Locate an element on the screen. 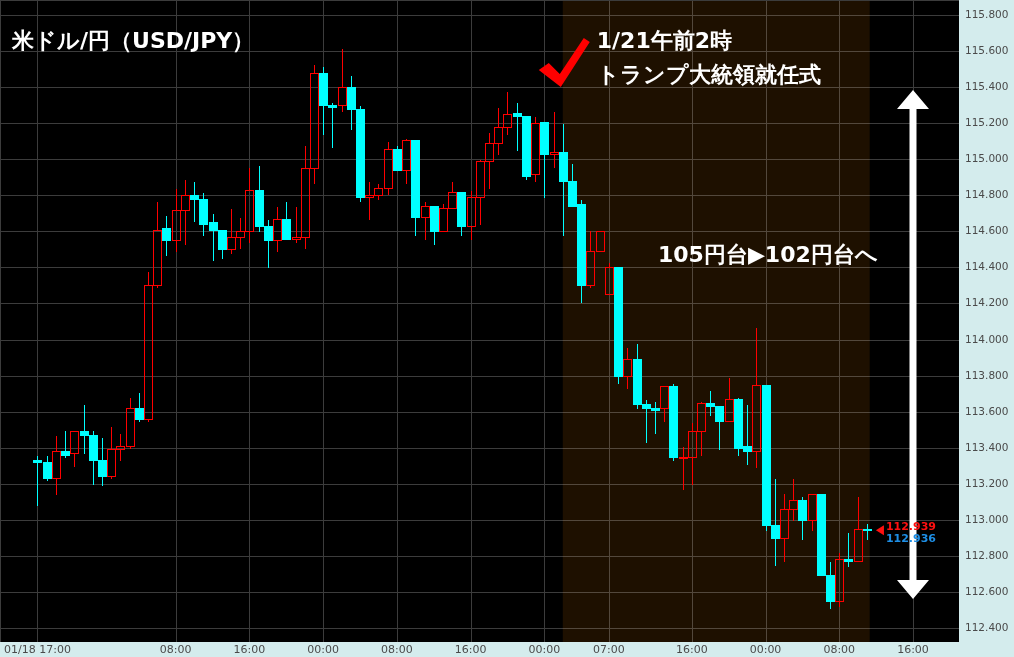 This screenshot has height=657, width=1014. y-tick-label: 115.400 is located at coordinates (987, 86).